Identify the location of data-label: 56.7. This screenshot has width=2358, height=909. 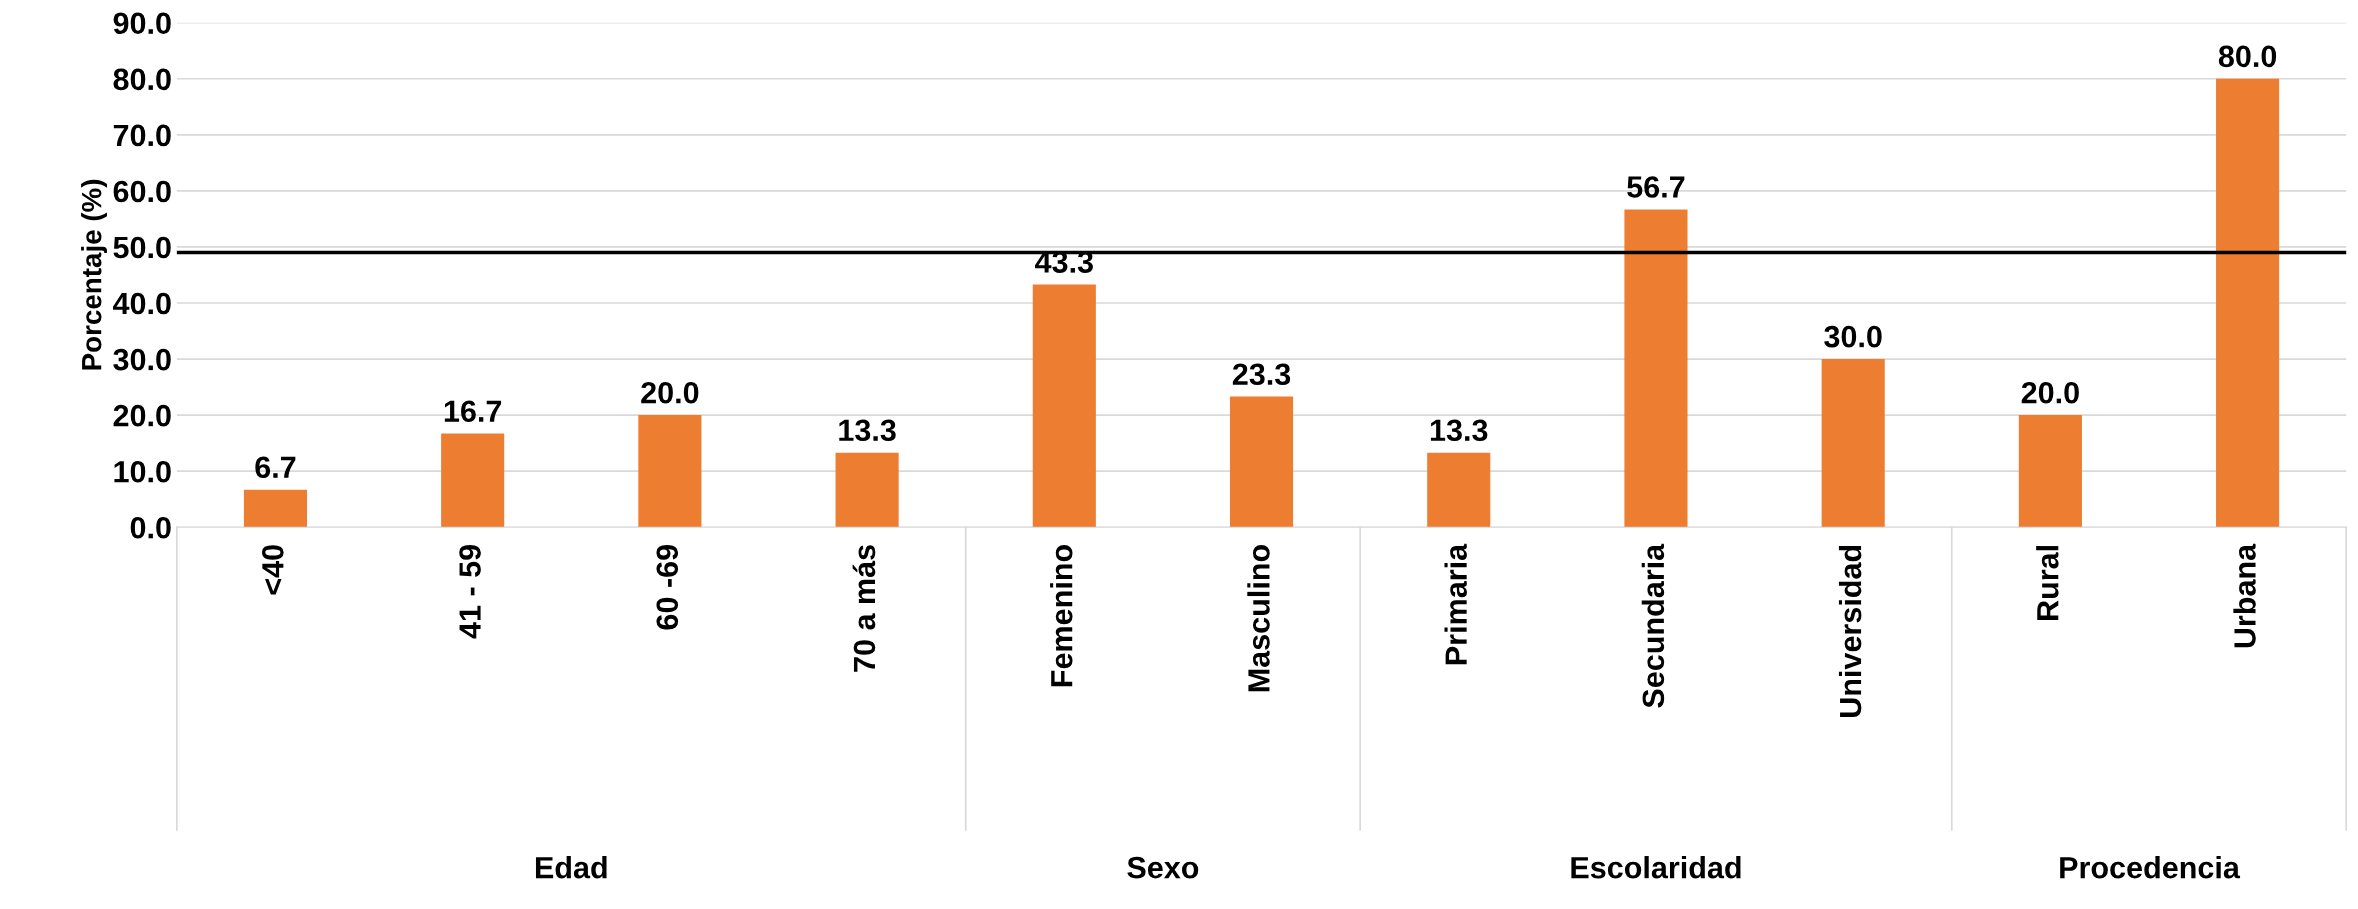
(1656, 187).